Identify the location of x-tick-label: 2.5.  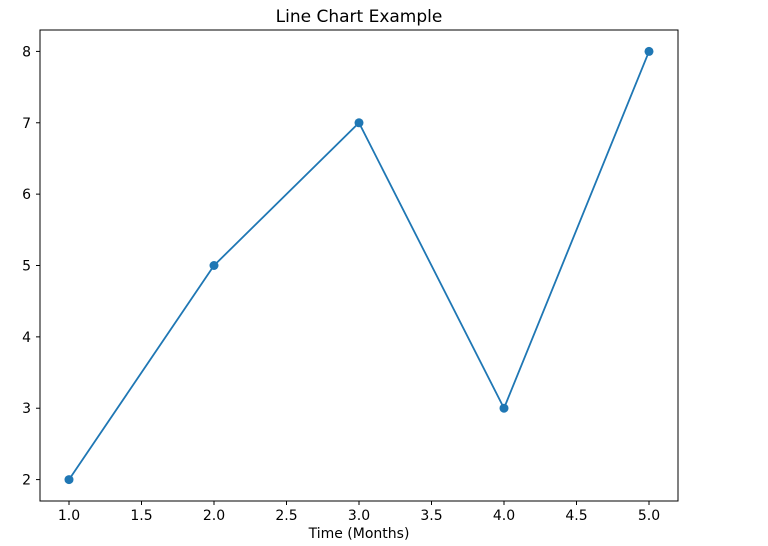
(286, 516).